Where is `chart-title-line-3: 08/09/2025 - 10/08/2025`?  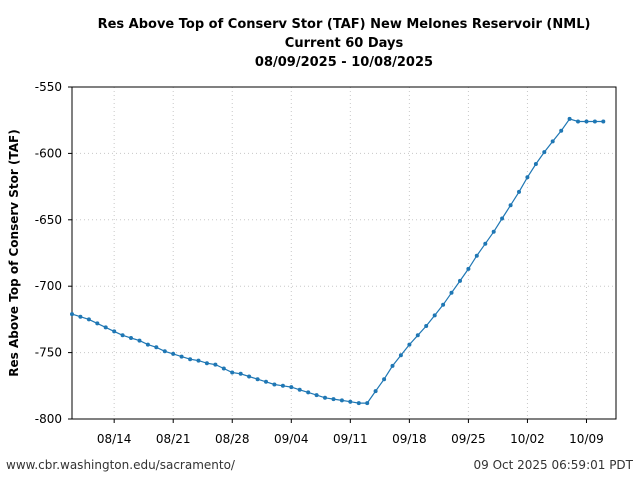
chart-title-line-3: 08/09/2025 - 10/08/2025 is located at coordinates (344, 62).